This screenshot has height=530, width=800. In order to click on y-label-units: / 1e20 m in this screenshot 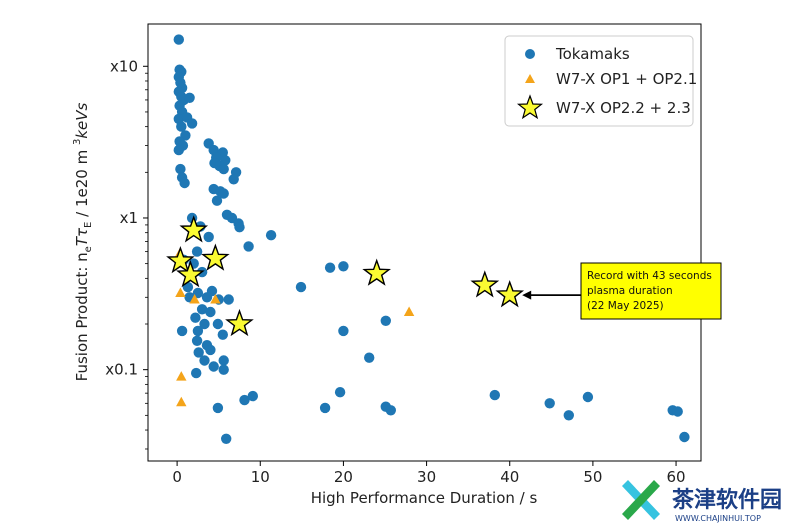, I will do `click(82, 183)`.